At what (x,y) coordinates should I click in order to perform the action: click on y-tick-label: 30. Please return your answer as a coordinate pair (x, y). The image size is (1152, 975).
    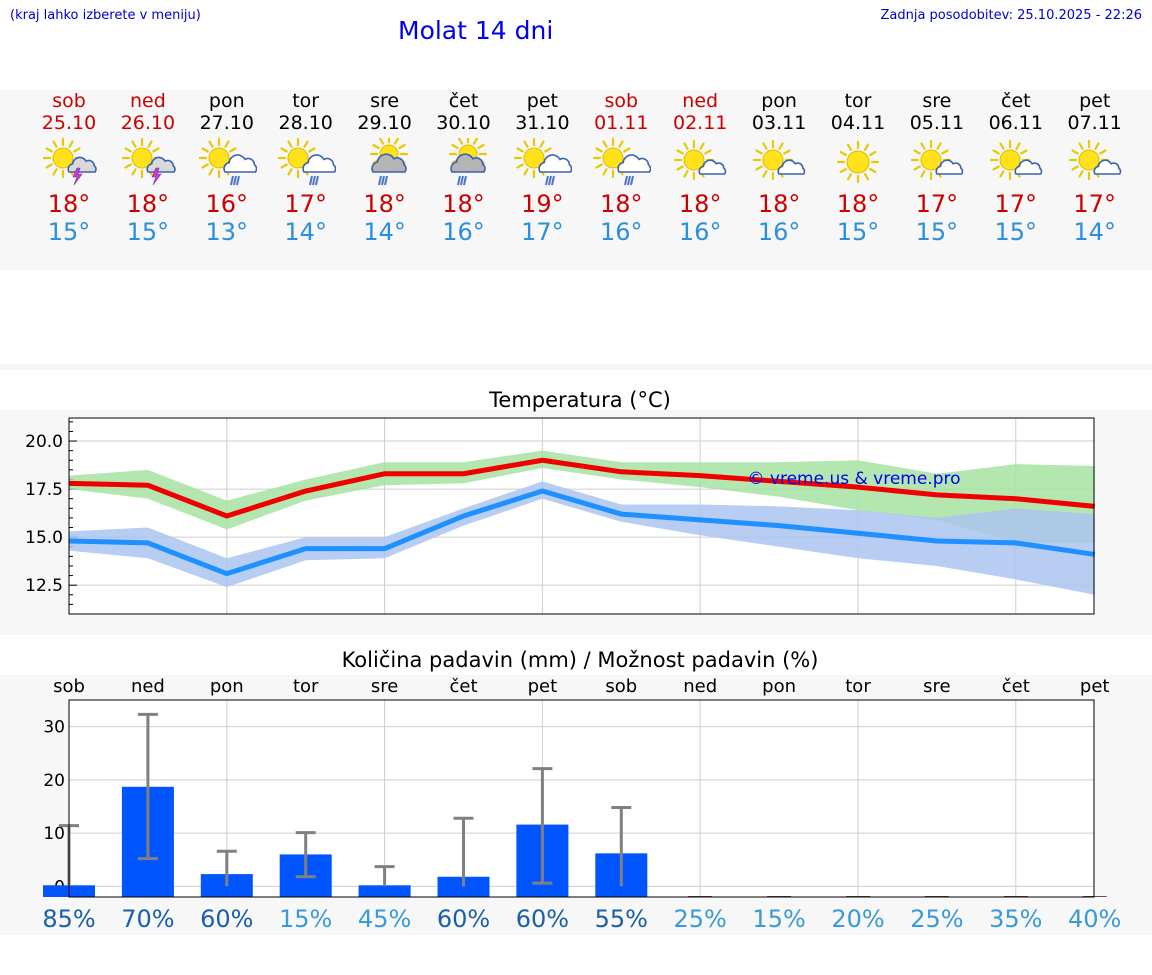
    Looking at the image, I should click on (54, 728).